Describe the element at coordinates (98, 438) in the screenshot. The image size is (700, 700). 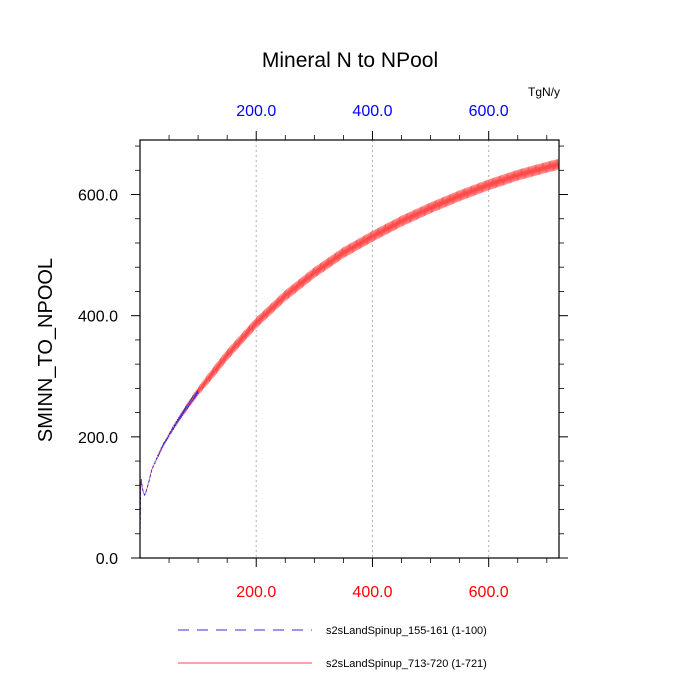
I see `y-tick-label-200: 200.0` at that location.